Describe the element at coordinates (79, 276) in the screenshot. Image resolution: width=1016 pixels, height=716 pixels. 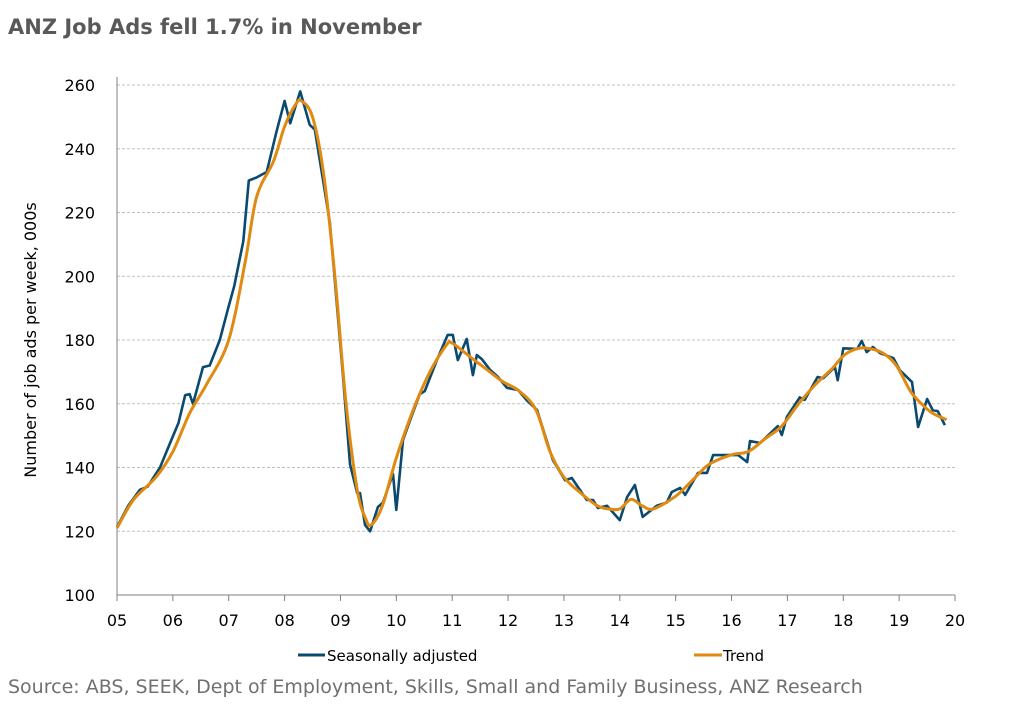
I see `y-tick-label: 200` at that location.